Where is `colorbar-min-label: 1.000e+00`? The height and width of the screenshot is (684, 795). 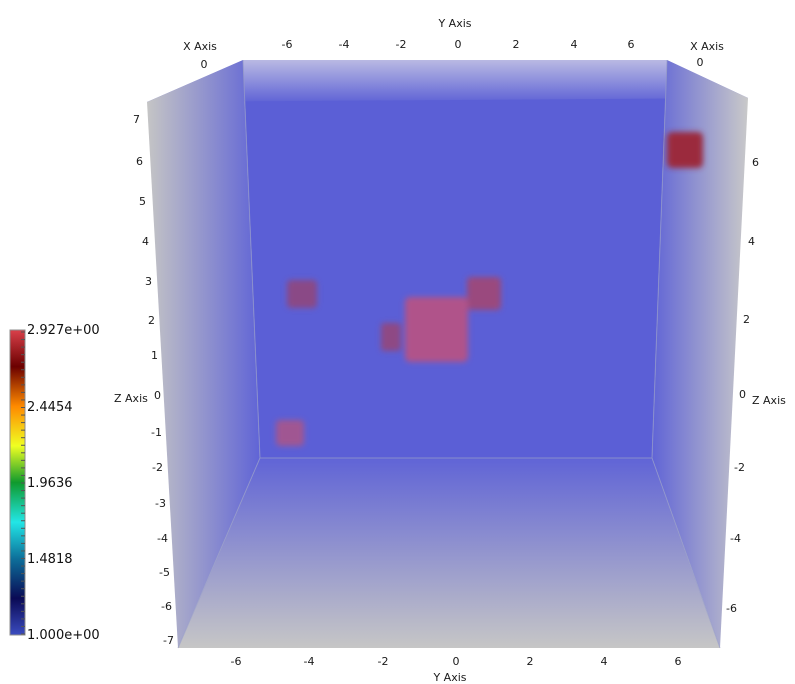
colorbar-min-label: 1.000e+00 is located at coordinates (63, 635).